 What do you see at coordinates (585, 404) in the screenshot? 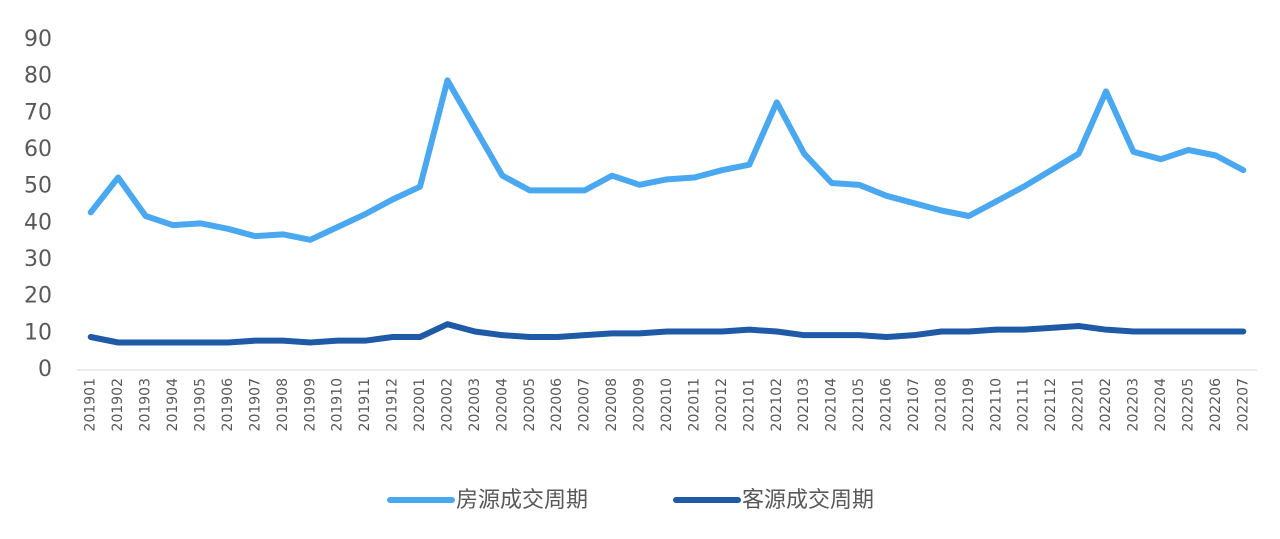
I see `x-tick-label: 202007` at bounding box center [585, 404].